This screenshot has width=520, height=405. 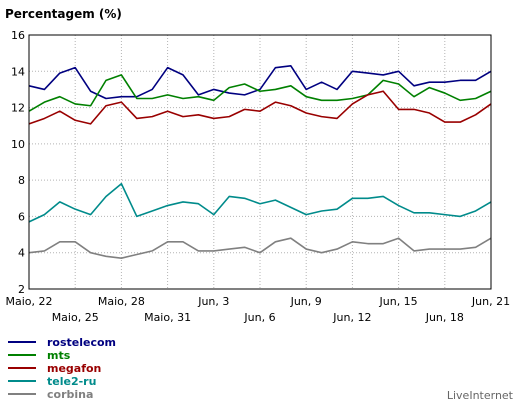 What do you see at coordinates (18, 108) in the screenshot?
I see `y-tick-label: 12` at bounding box center [18, 108].